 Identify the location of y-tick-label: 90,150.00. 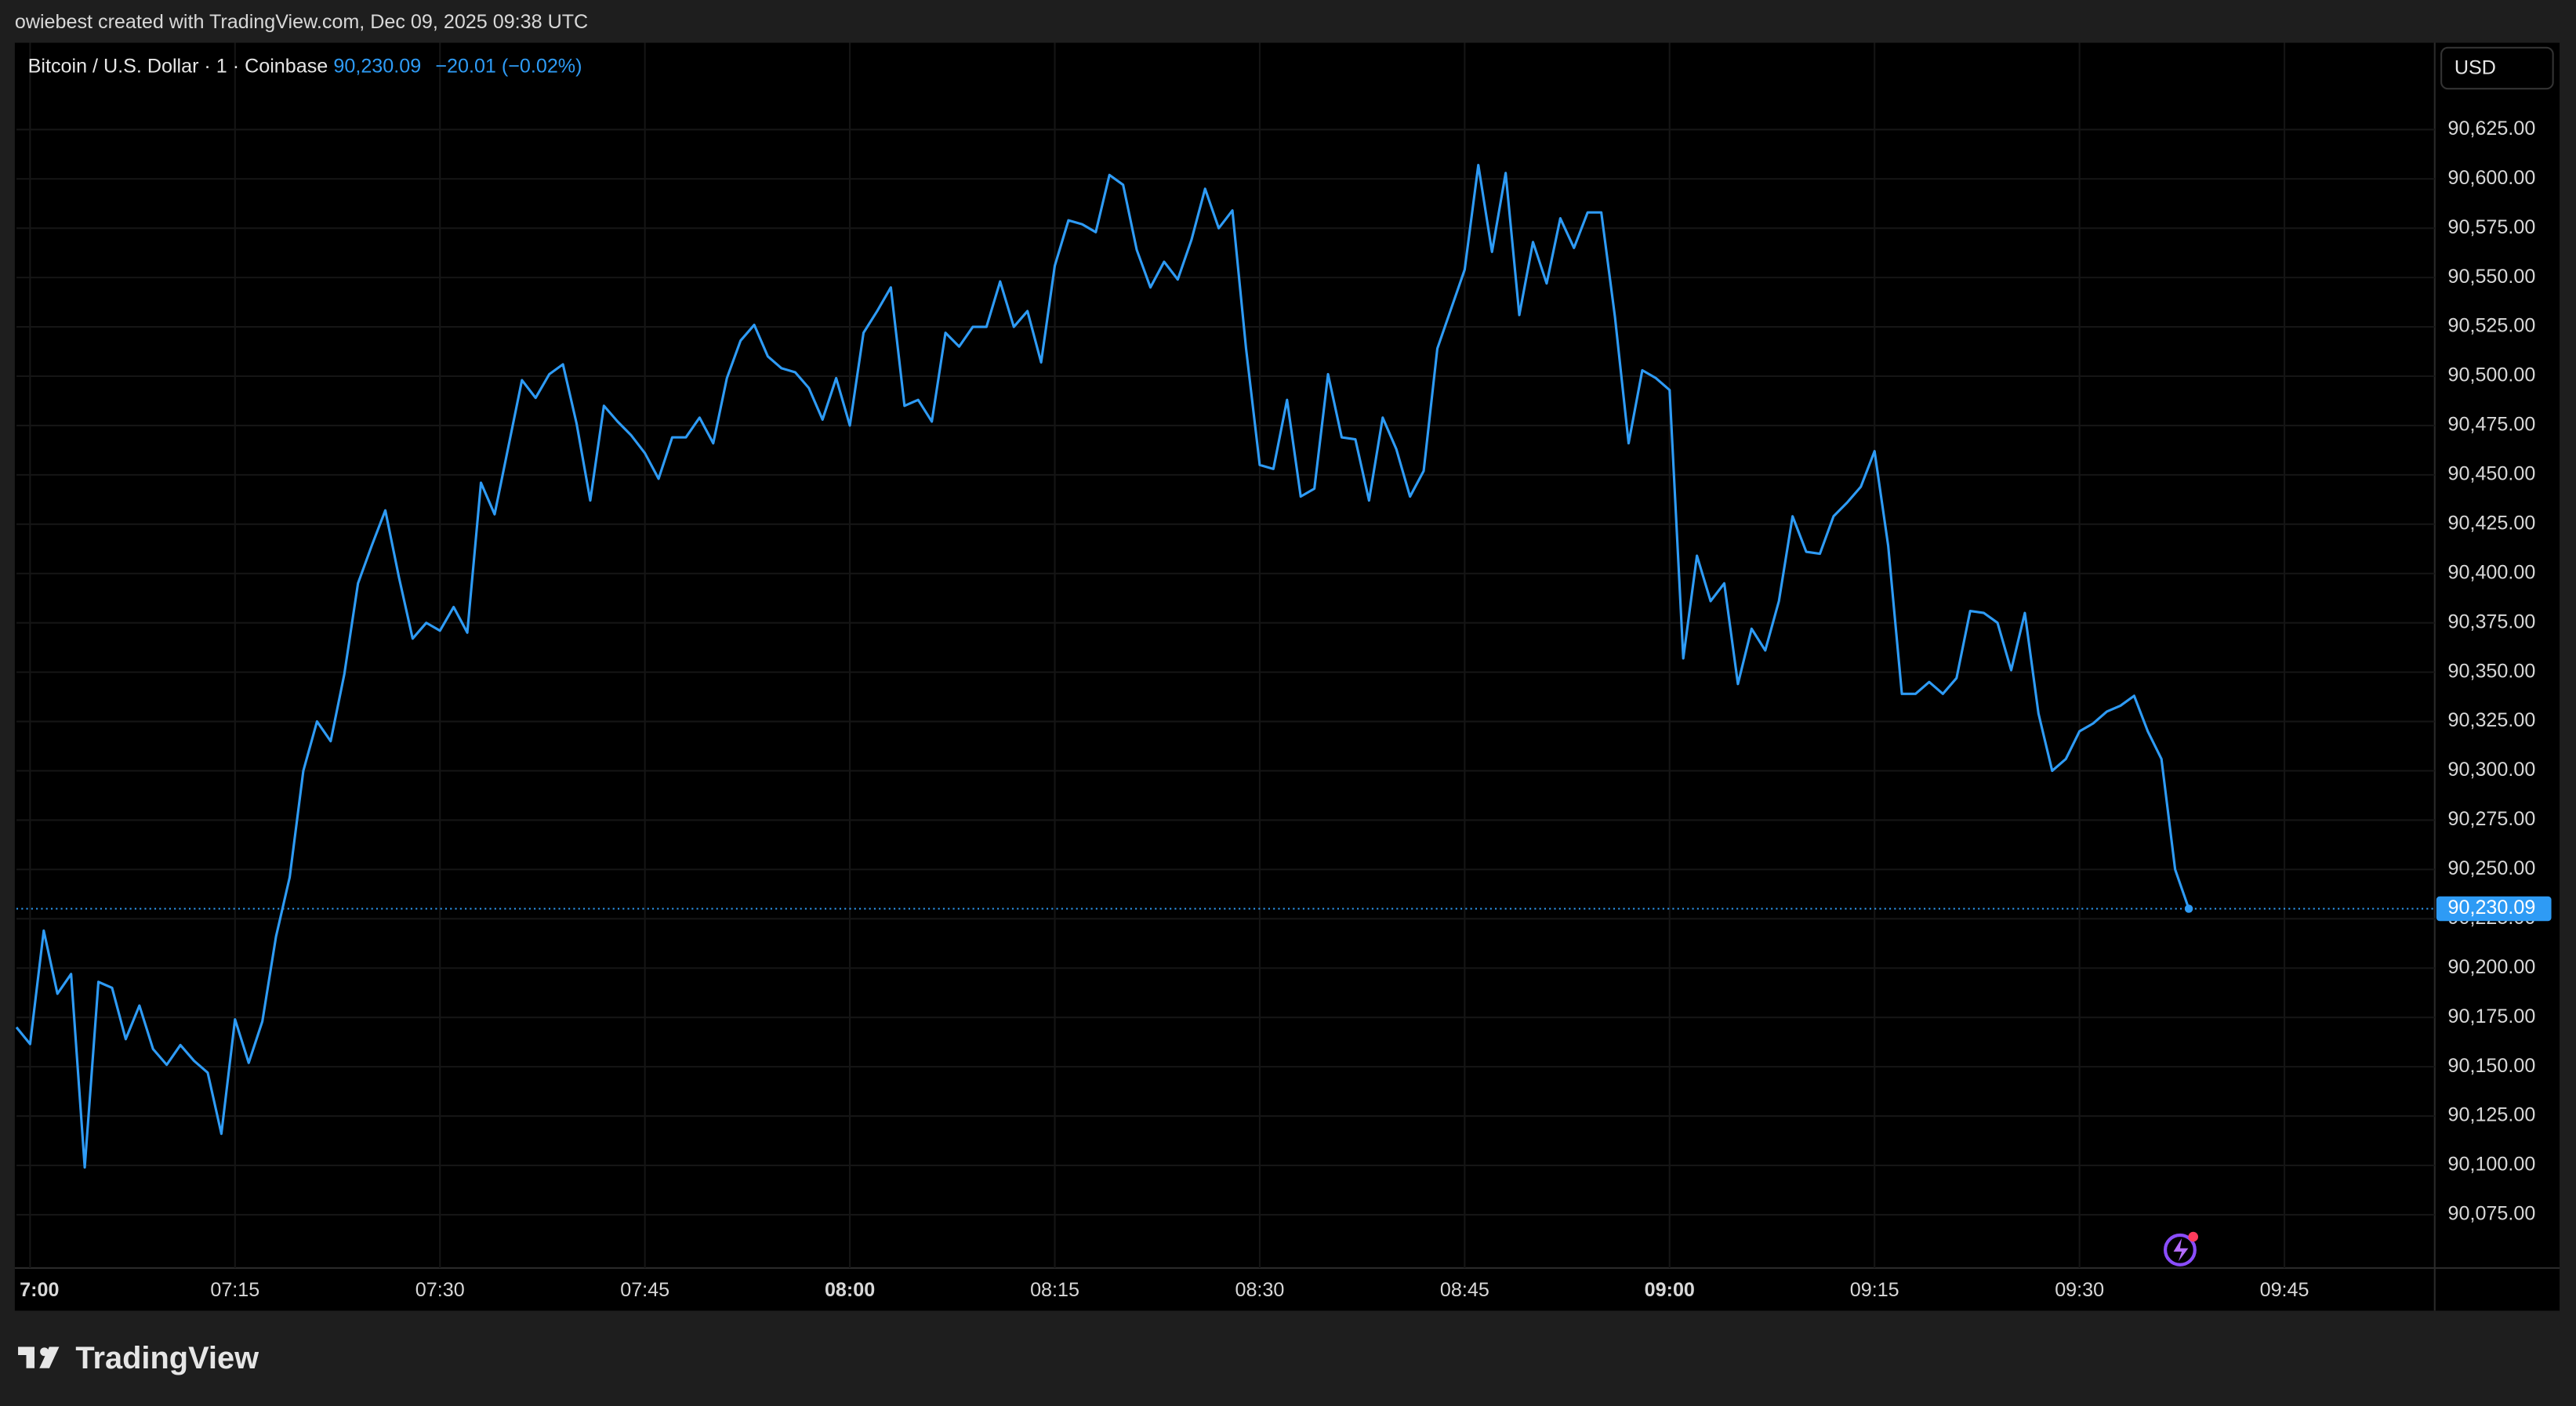
(2492, 1066).